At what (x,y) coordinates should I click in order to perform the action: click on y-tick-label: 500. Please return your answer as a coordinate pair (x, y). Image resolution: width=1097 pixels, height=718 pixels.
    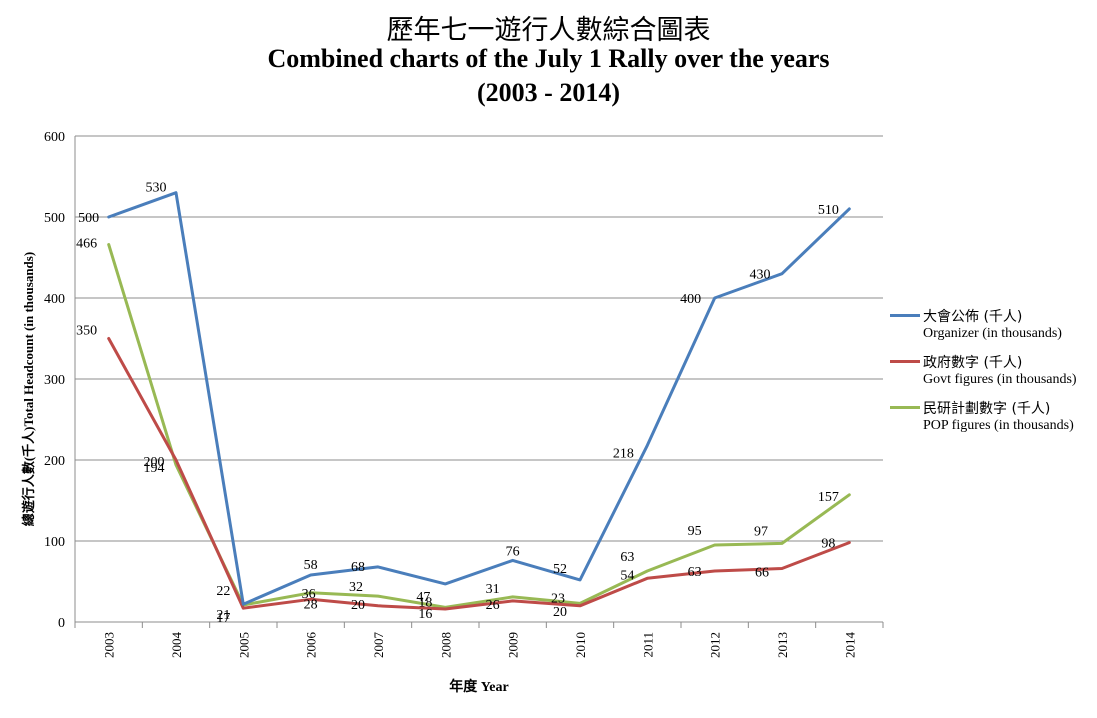
    Looking at the image, I should click on (54, 218).